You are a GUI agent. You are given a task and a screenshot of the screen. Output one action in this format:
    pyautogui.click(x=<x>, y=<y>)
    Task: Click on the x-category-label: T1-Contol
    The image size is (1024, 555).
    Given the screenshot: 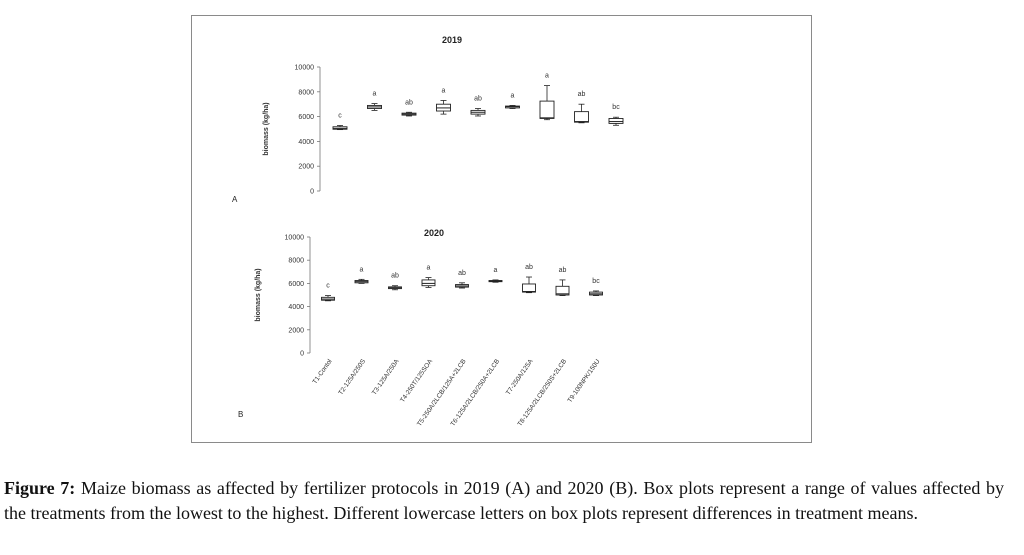 What is the action you would take?
    pyautogui.click(x=323, y=372)
    